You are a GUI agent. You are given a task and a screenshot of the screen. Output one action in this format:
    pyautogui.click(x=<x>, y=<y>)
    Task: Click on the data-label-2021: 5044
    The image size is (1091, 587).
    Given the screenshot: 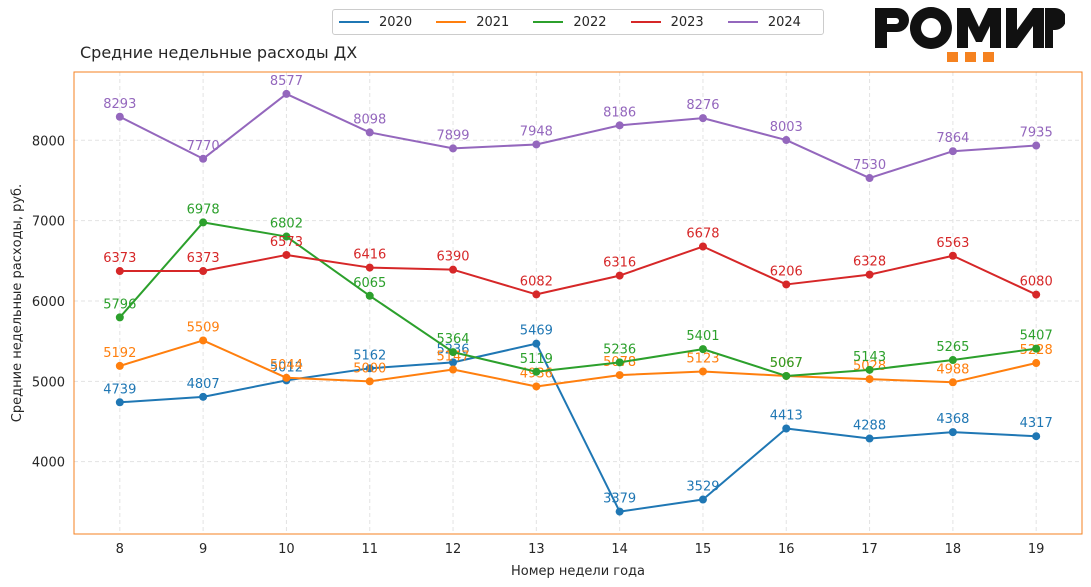 What is the action you would take?
    pyautogui.click(x=286, y=365)
    